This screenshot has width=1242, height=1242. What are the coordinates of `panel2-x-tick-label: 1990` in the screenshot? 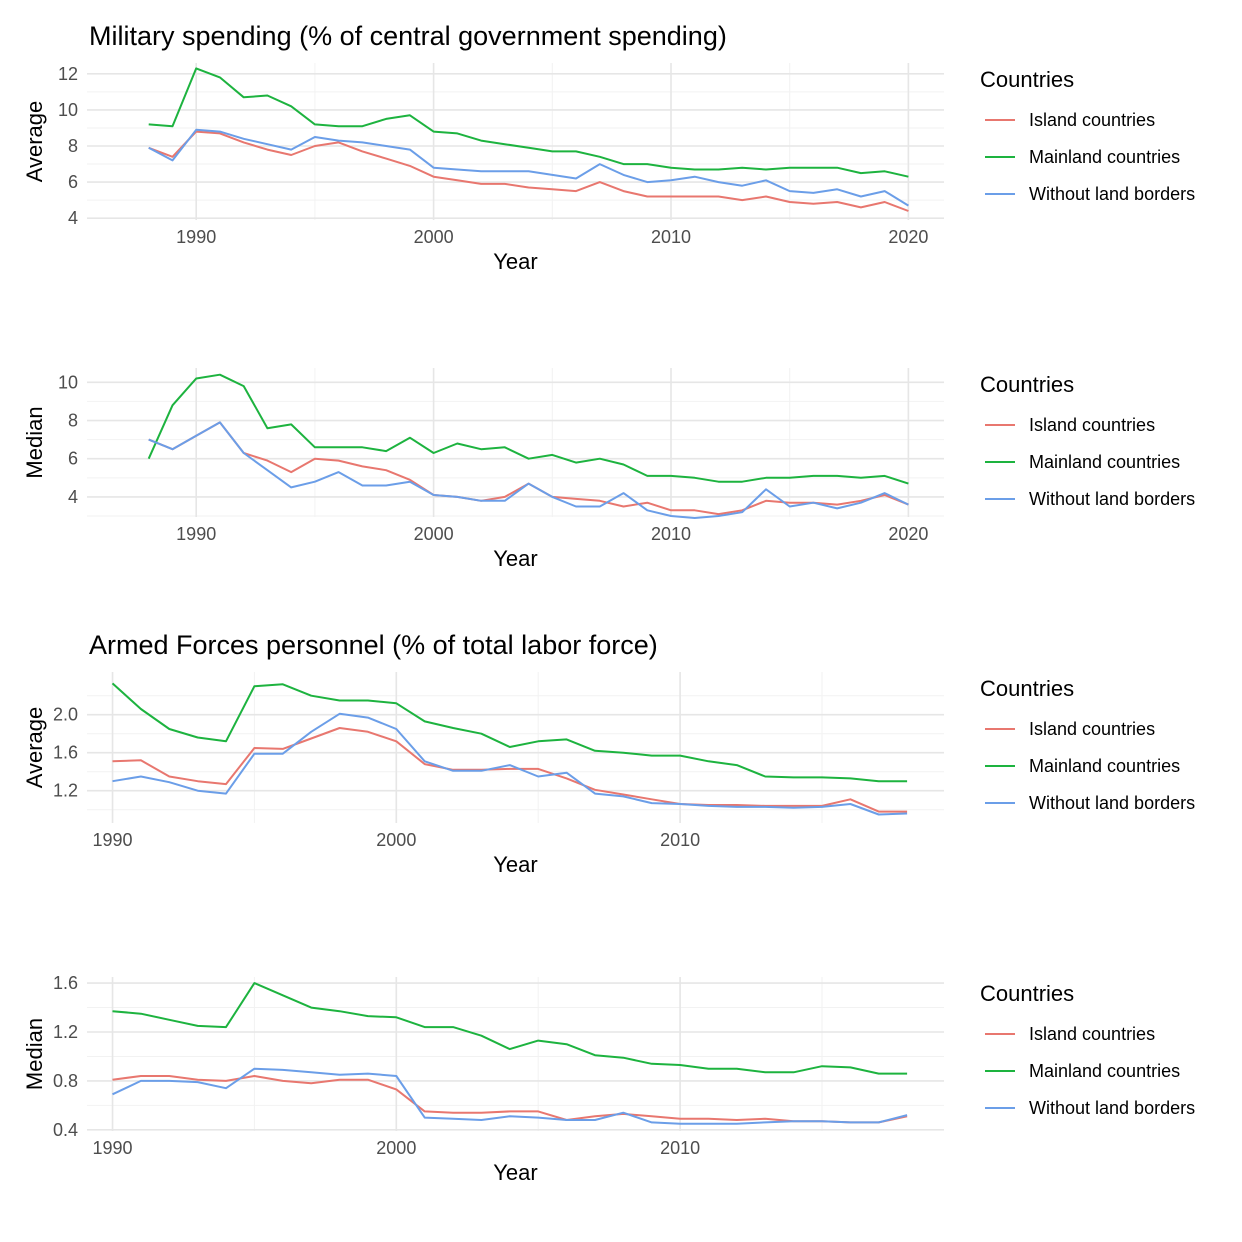 It's located at (113, 840).